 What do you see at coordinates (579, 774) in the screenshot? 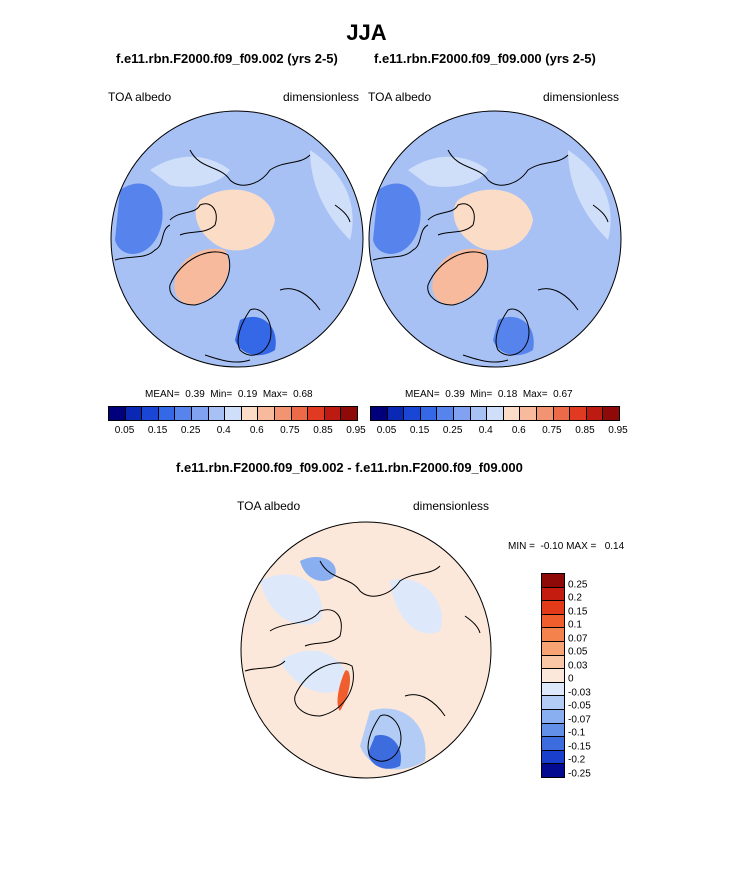
I see `panel3-colorbar-tick-label: -0.25` at bounding box center [579, 774].